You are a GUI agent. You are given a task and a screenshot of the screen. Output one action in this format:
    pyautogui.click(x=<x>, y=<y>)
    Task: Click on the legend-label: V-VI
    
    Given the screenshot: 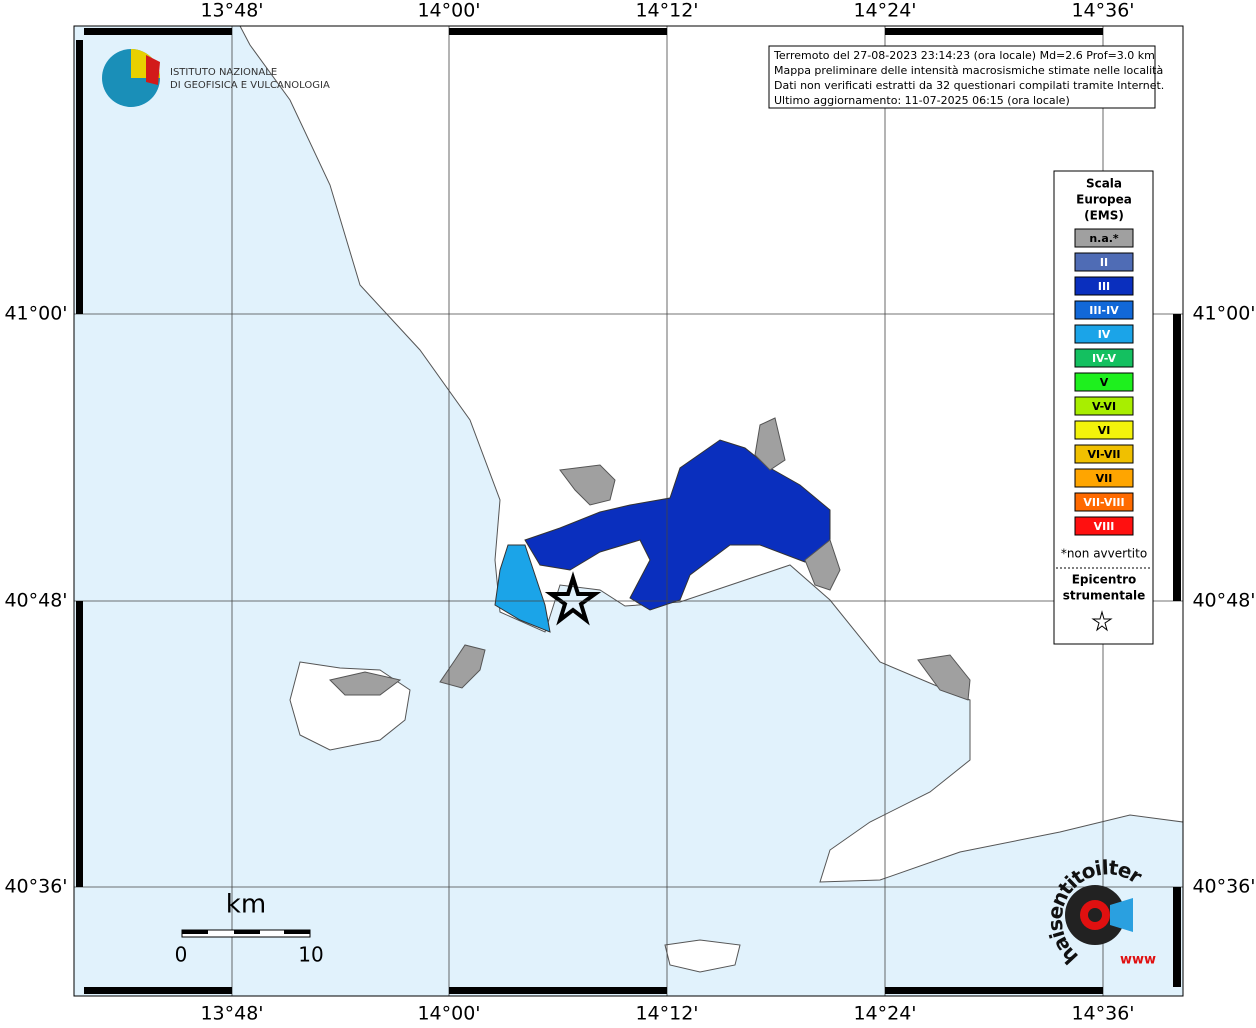 What is the action you would take?
    pyautogui.click(x=1104, y=406)
    